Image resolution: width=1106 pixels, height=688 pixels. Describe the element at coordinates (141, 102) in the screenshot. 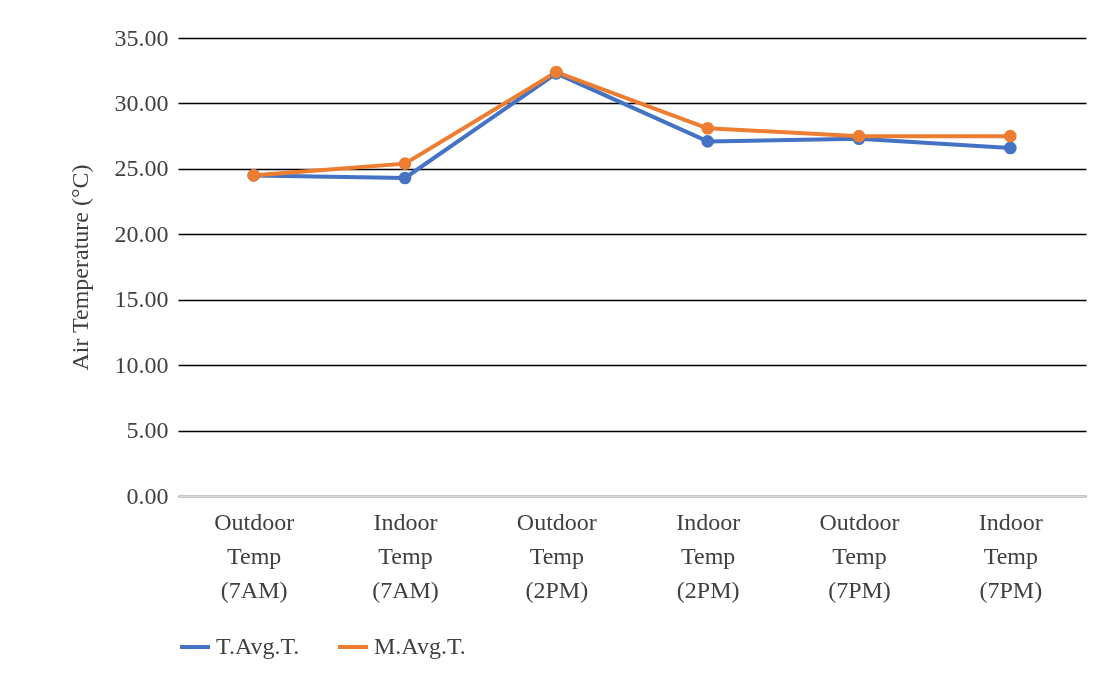

I see `y-tick-label: 30.00` at that location.